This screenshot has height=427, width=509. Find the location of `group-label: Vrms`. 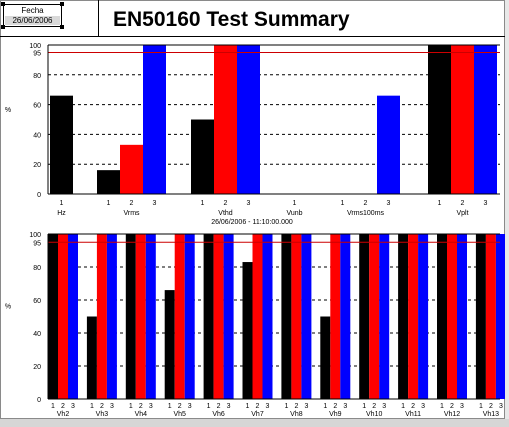

group-label: Vrms is located at coordinates (131, 213).